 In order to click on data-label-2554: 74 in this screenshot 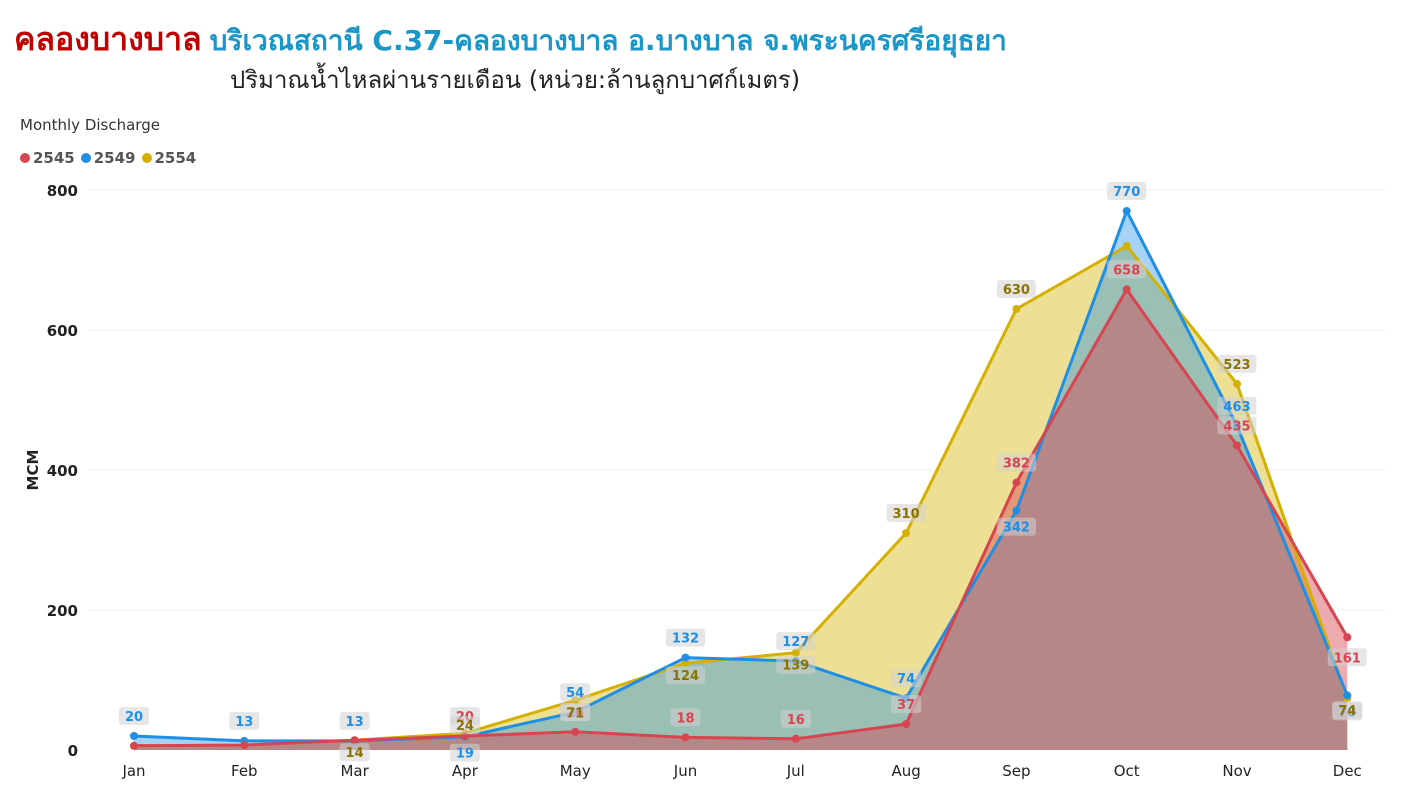, I will do `click(1347, 711)`.